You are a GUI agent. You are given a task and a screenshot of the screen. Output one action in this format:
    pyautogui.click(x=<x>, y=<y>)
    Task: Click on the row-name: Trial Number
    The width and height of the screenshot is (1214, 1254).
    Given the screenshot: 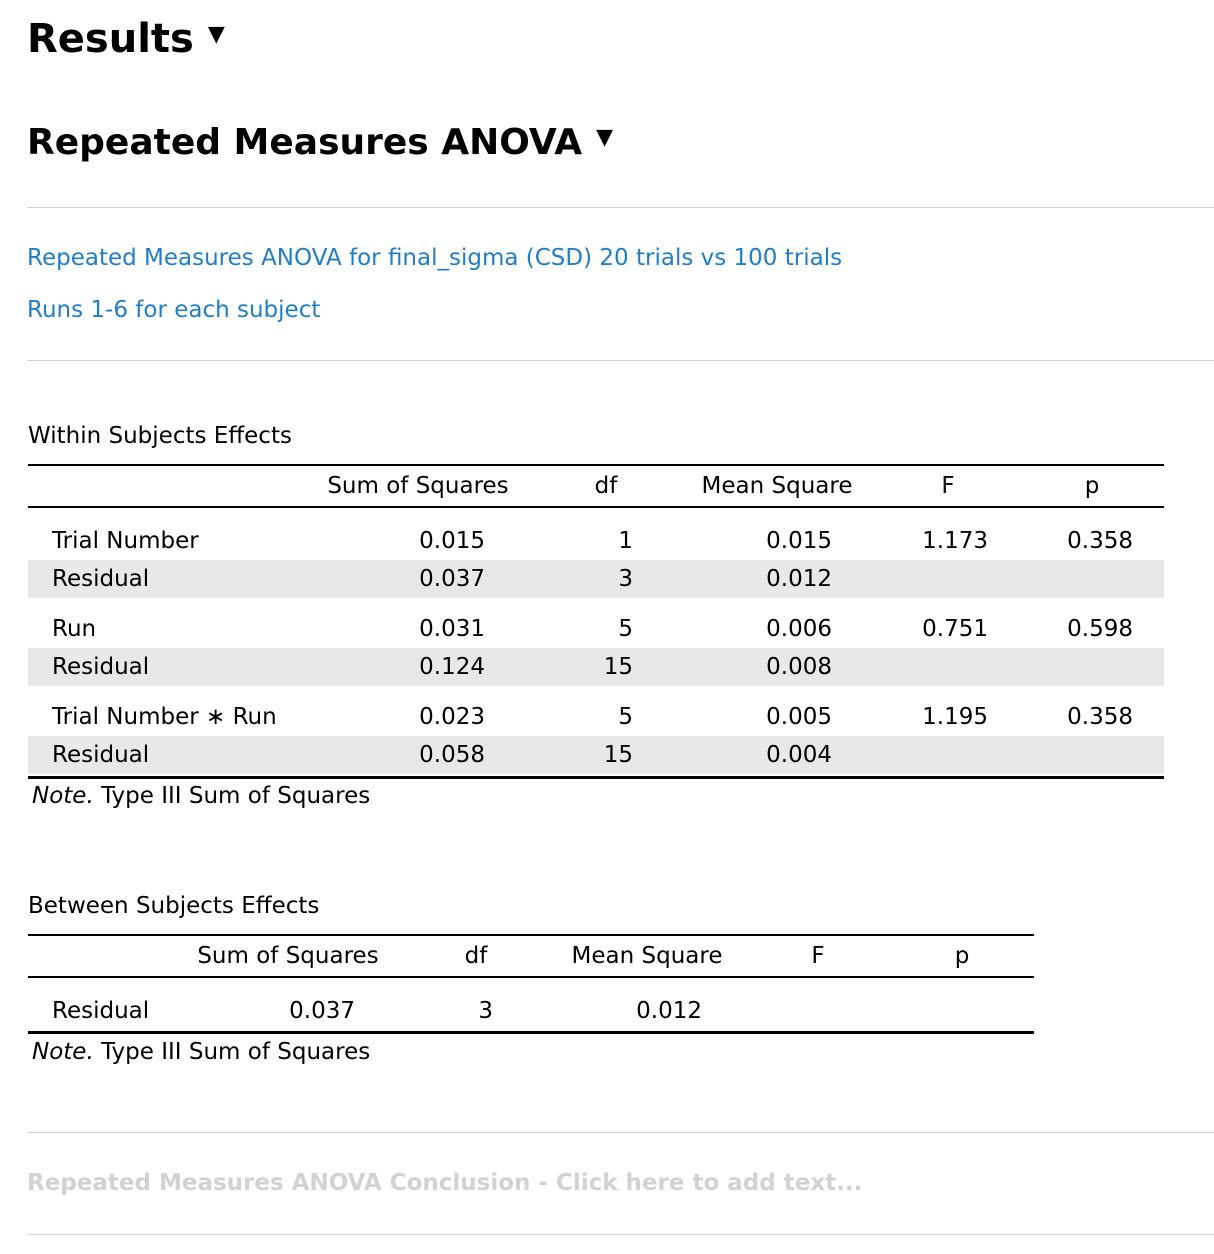 What is the action you would take?
    pyautogui.click(x=125, y=541)
    